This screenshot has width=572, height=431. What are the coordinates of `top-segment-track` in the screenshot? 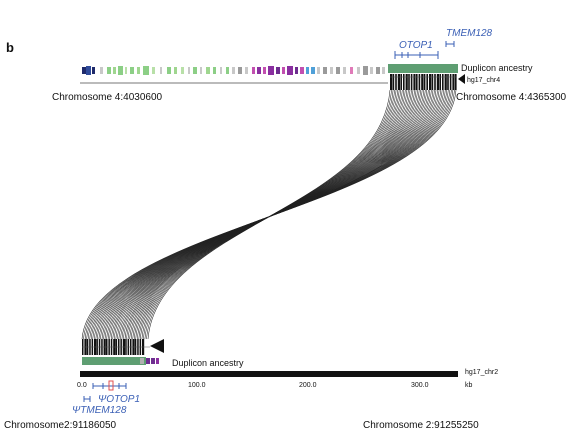 It's located at (423, 82).